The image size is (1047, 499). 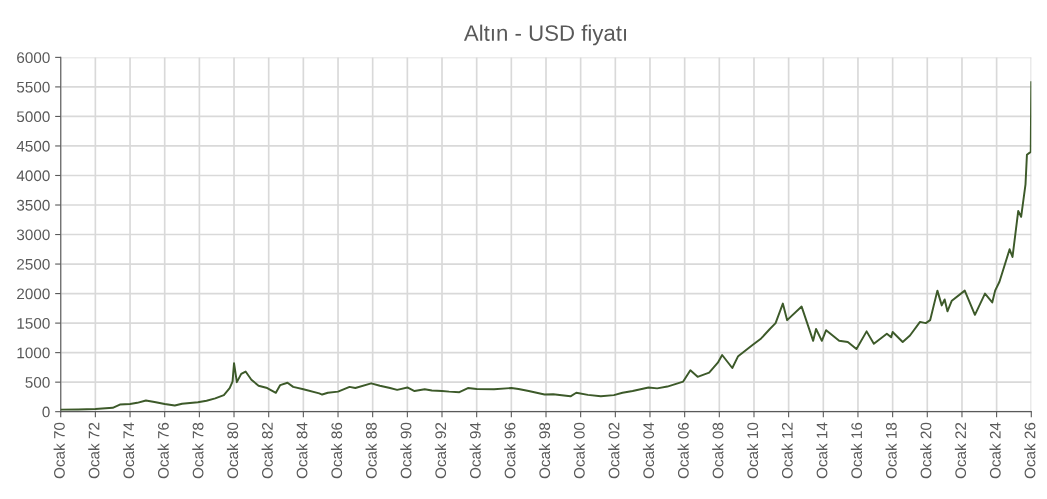 I want to click on x-tick-label: Ocak 82, so click(x=267, y=450).